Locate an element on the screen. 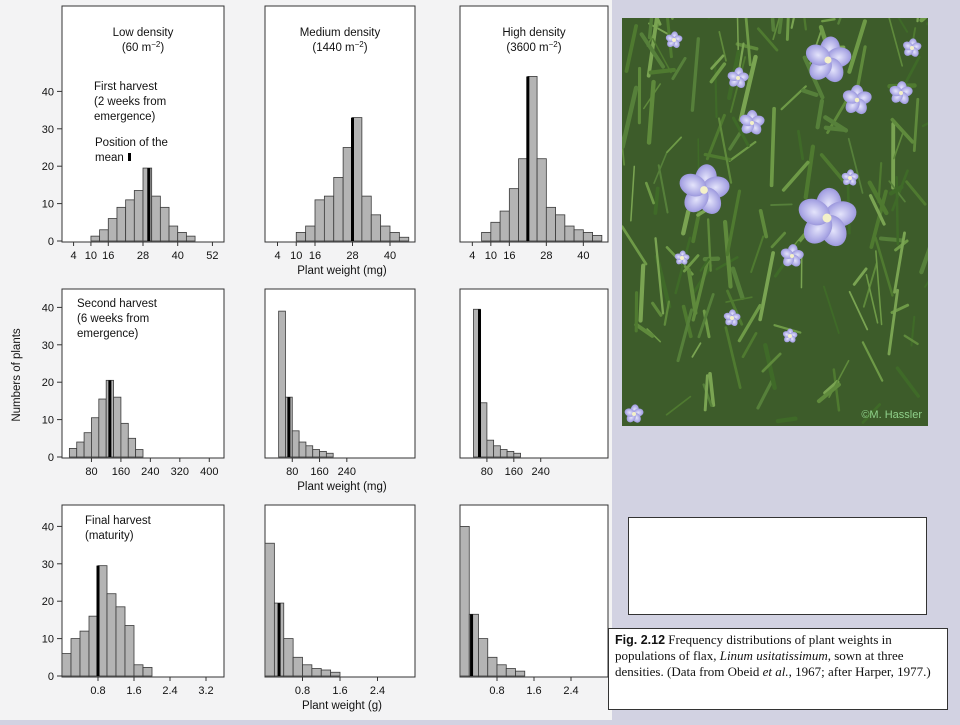  x-tick-label: 28 is located at coordinates (143, 256).